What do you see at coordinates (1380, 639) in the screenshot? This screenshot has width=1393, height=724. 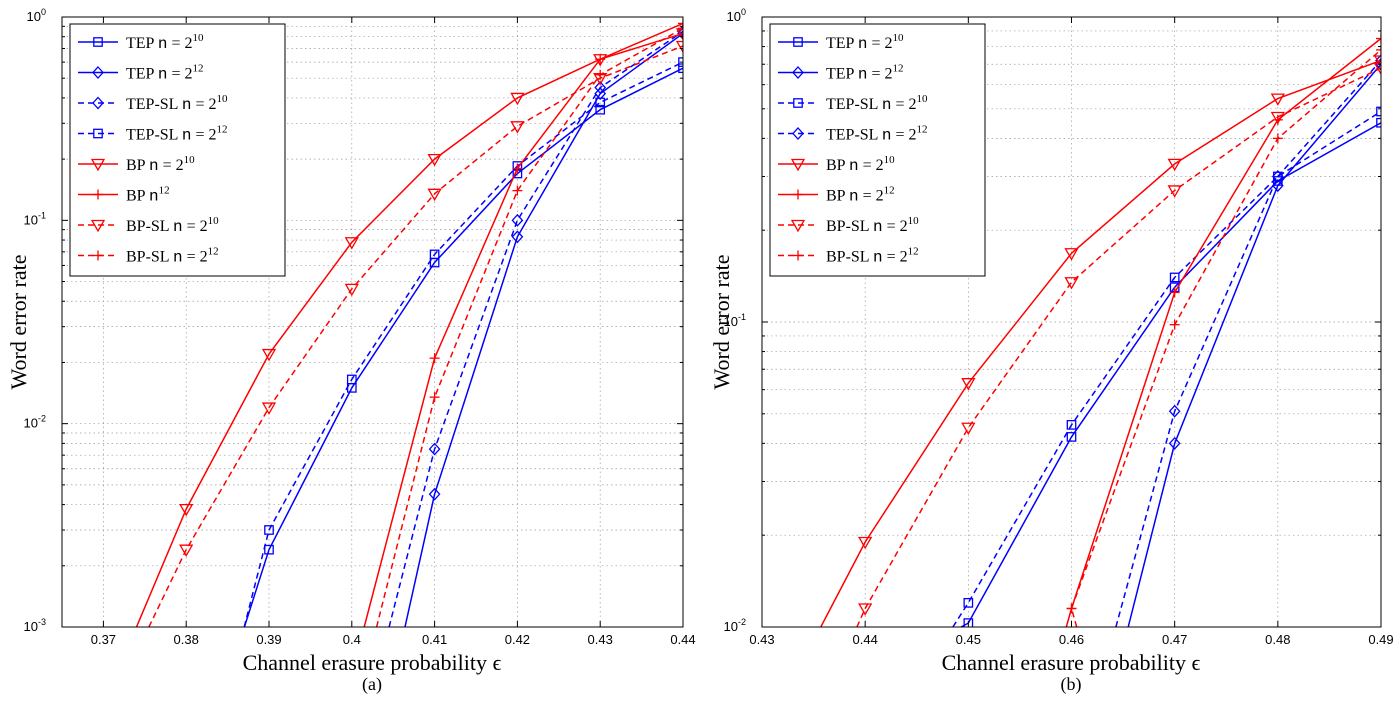 I see `x-tick-label: 0.49` at bounding box center [1380, 639].